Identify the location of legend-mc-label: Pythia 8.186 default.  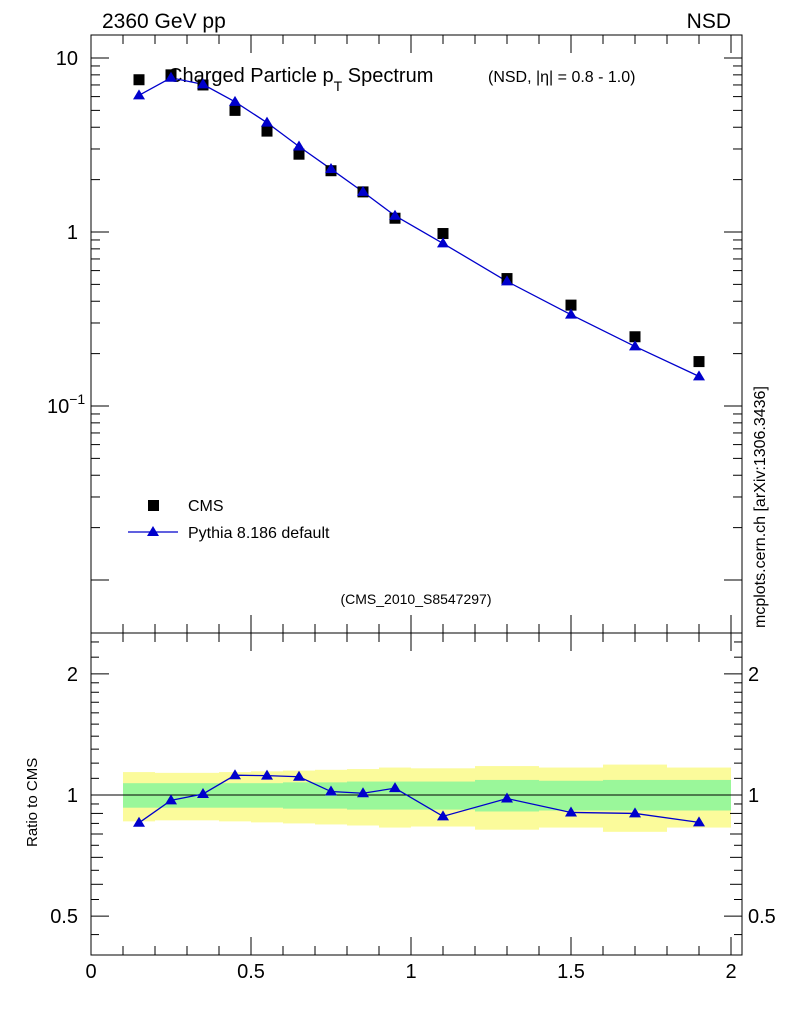
(259, 533).